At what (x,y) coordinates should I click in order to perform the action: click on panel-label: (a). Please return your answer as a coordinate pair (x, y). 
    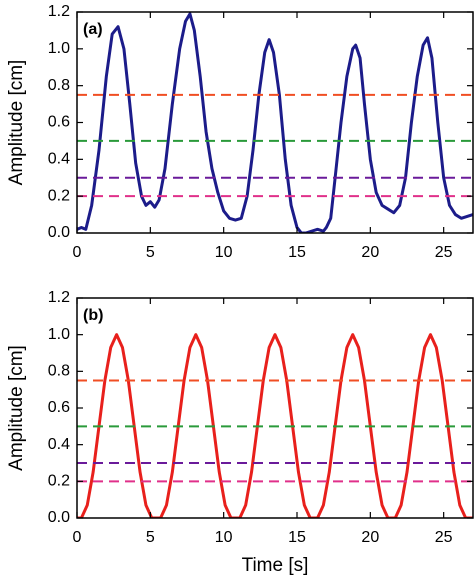
    Looking at the image, I should click on (93, 29).